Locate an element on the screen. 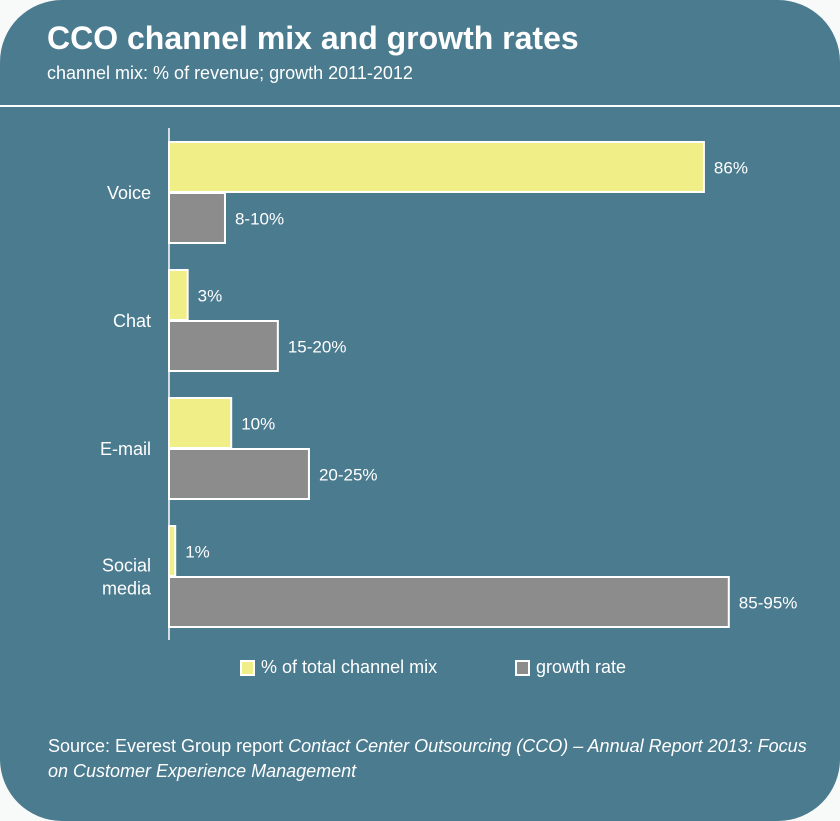  data-label: 15-20% is located at coordinates (317, 347).